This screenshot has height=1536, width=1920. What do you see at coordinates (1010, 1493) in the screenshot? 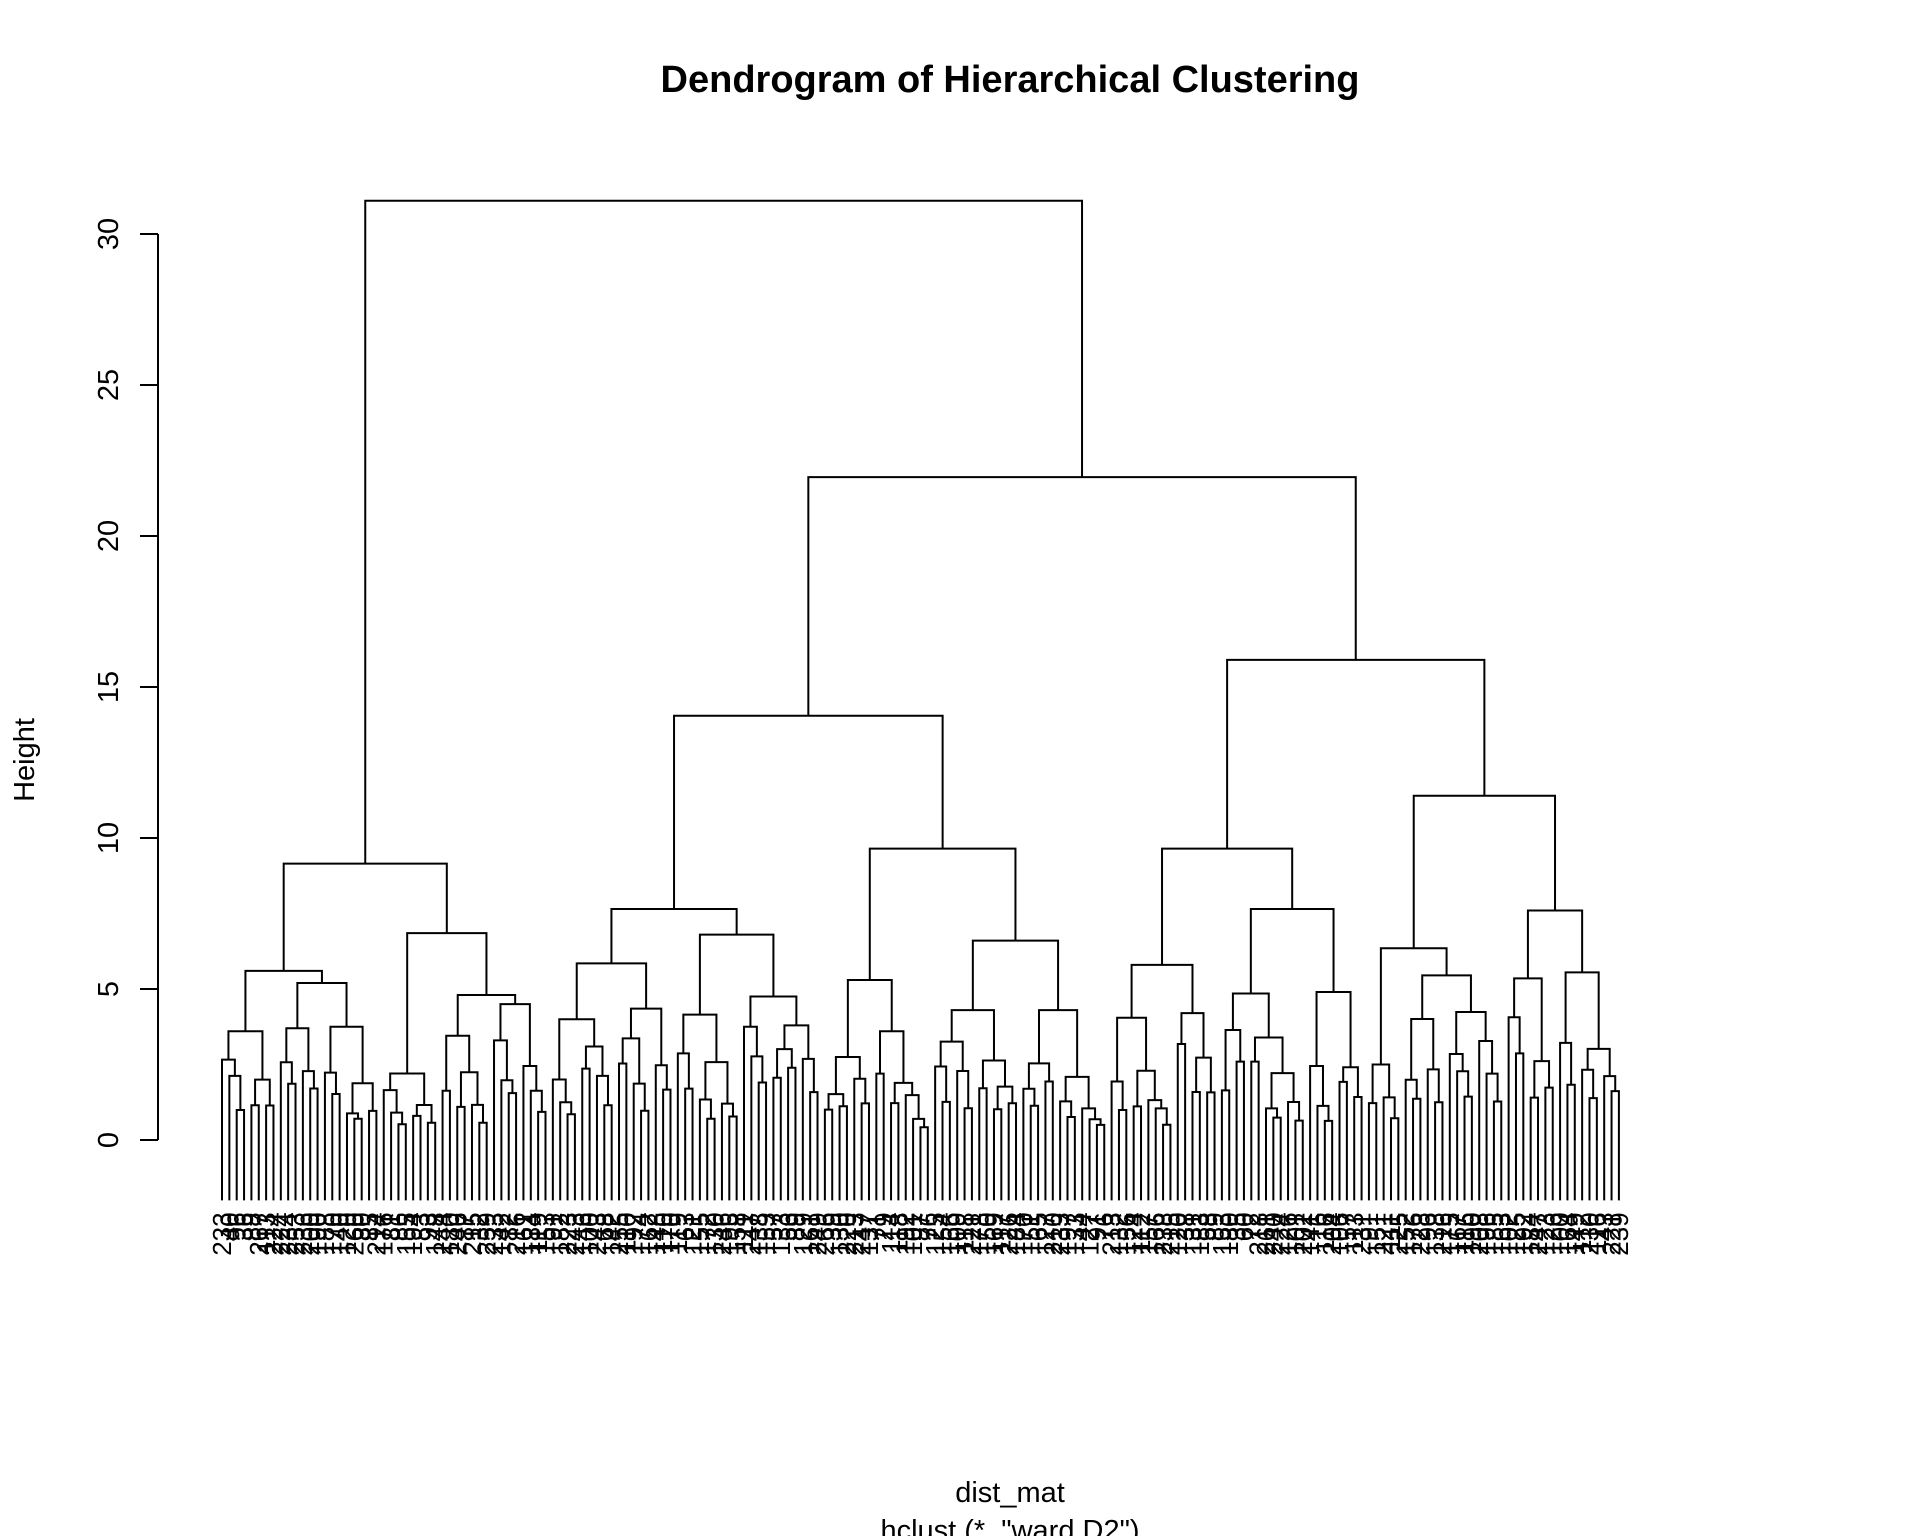
I see `x-axis-label: dist_mat` at bounding box center [1010, 1493].